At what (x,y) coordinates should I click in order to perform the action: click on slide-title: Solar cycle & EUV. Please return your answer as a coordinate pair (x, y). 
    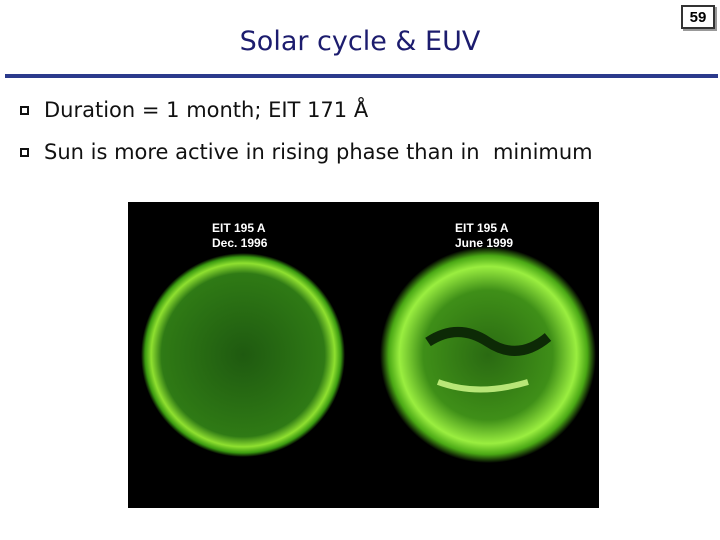
    Looking at the image, I should click on (360, 41).